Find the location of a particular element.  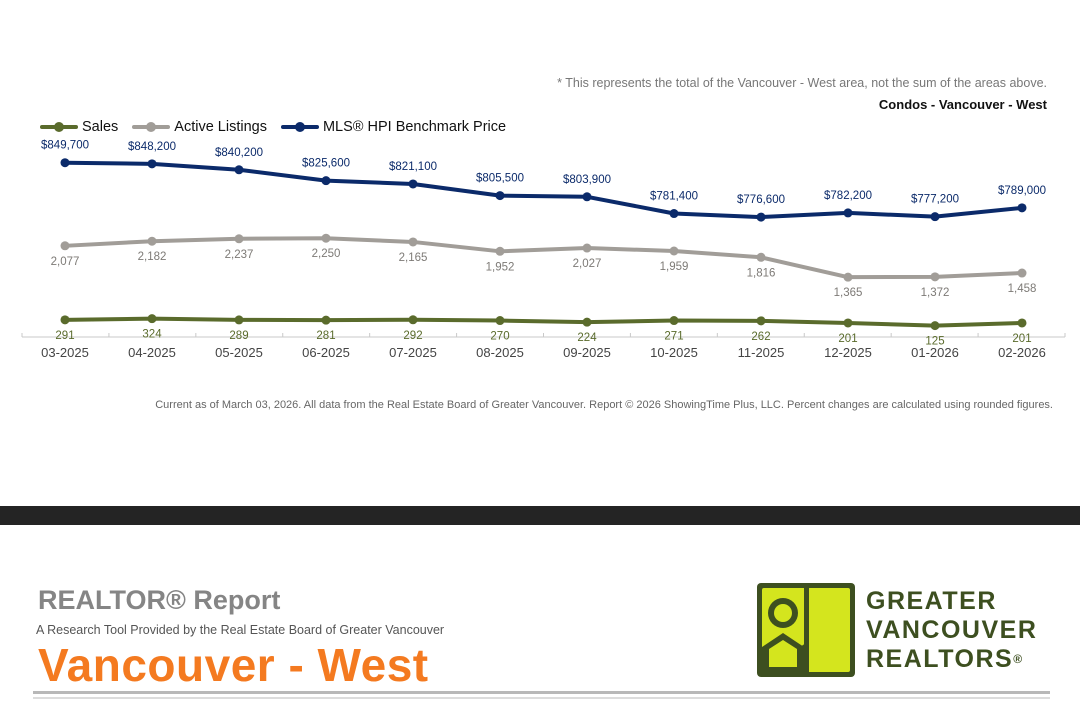

report-title: REALTOR® Report is located at coordinates (159, 600).